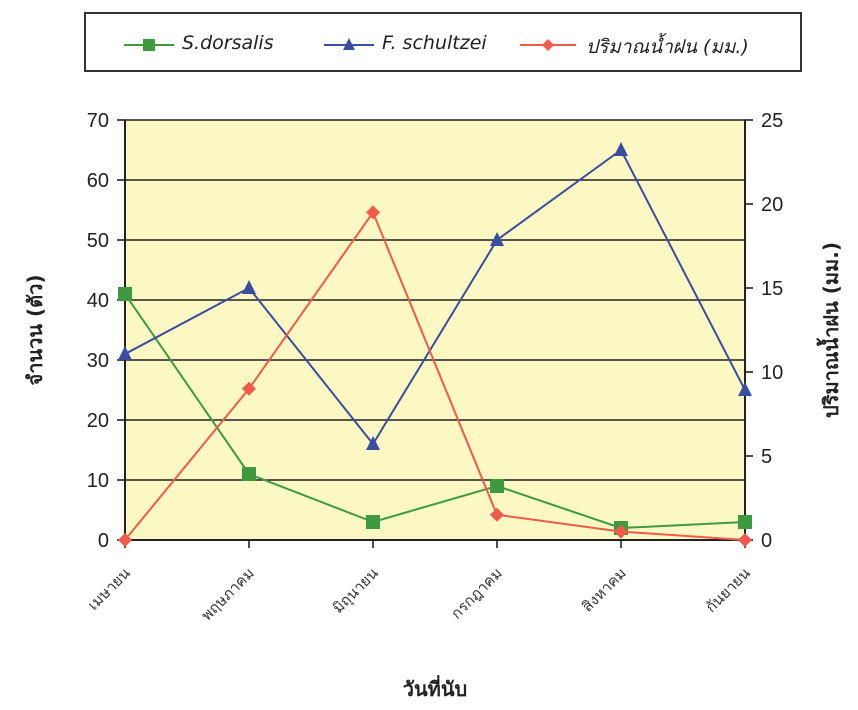  Describe the element at coordinates (149, 45) in the screenshot. I see `legend-marker-s-dorsalis` at that location.